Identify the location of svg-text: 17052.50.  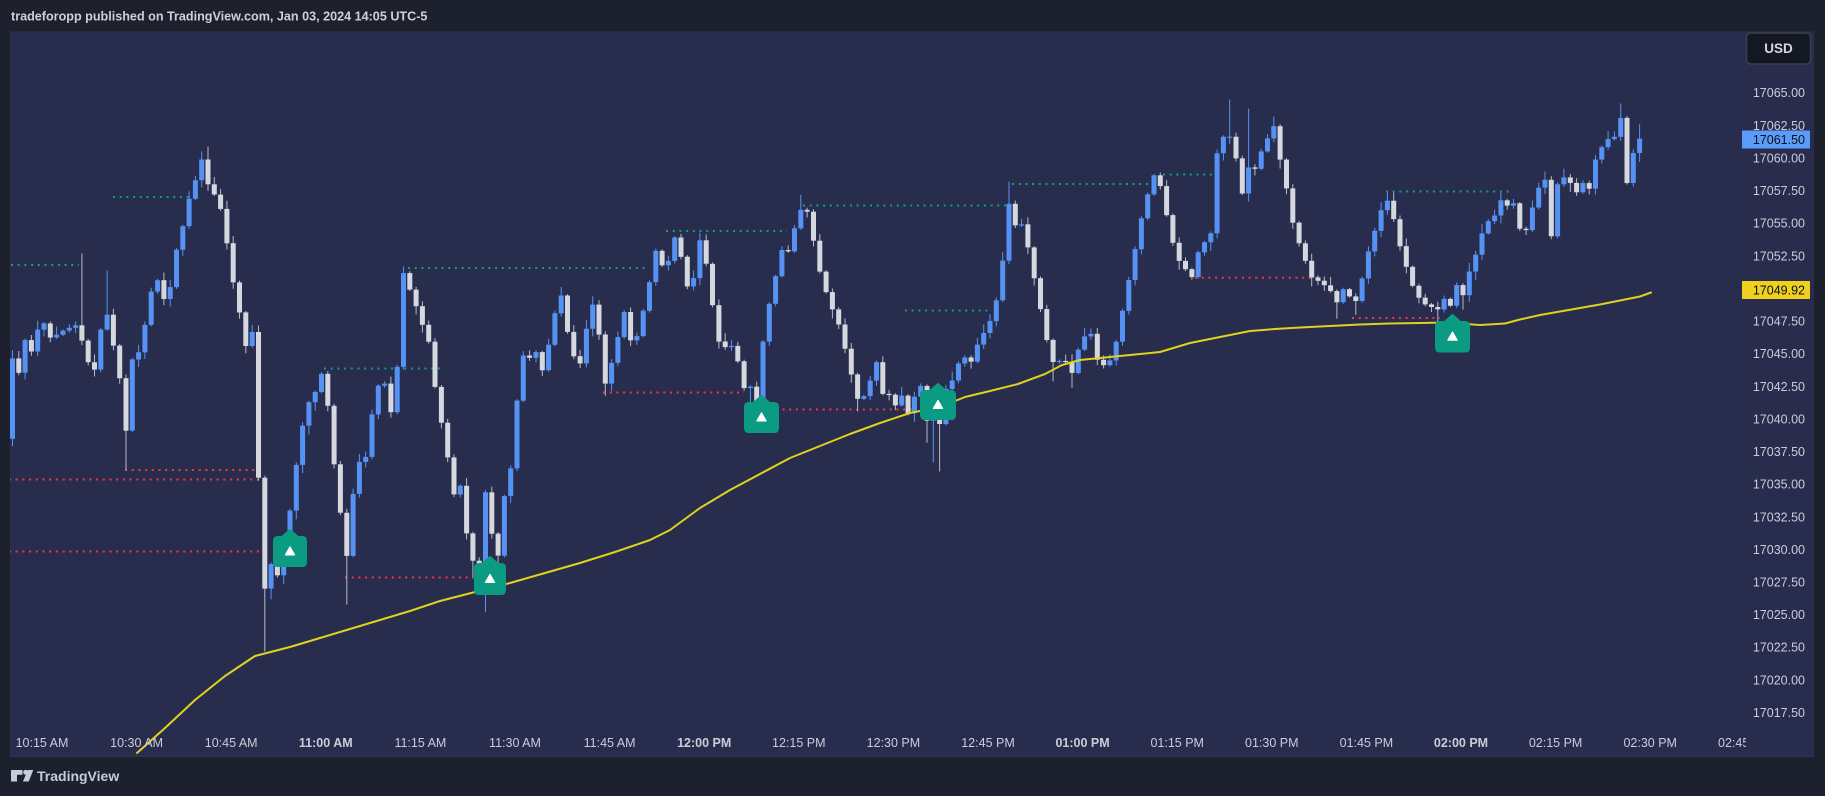
(1779, 256).